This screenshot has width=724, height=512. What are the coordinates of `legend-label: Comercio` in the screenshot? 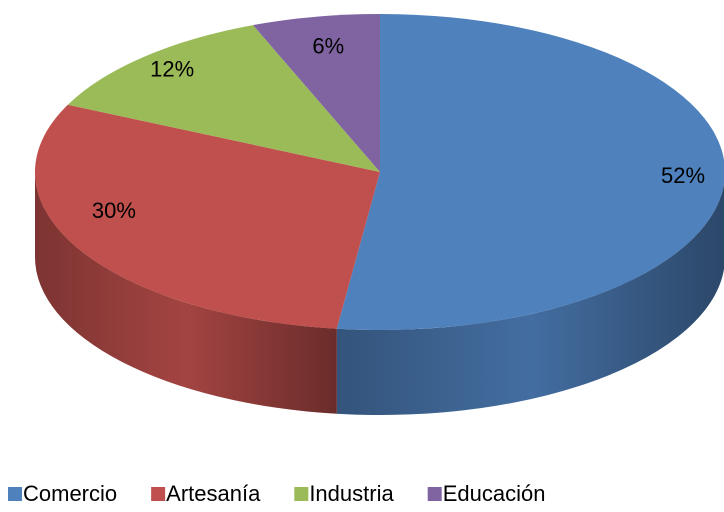 It's located at (70, 493).